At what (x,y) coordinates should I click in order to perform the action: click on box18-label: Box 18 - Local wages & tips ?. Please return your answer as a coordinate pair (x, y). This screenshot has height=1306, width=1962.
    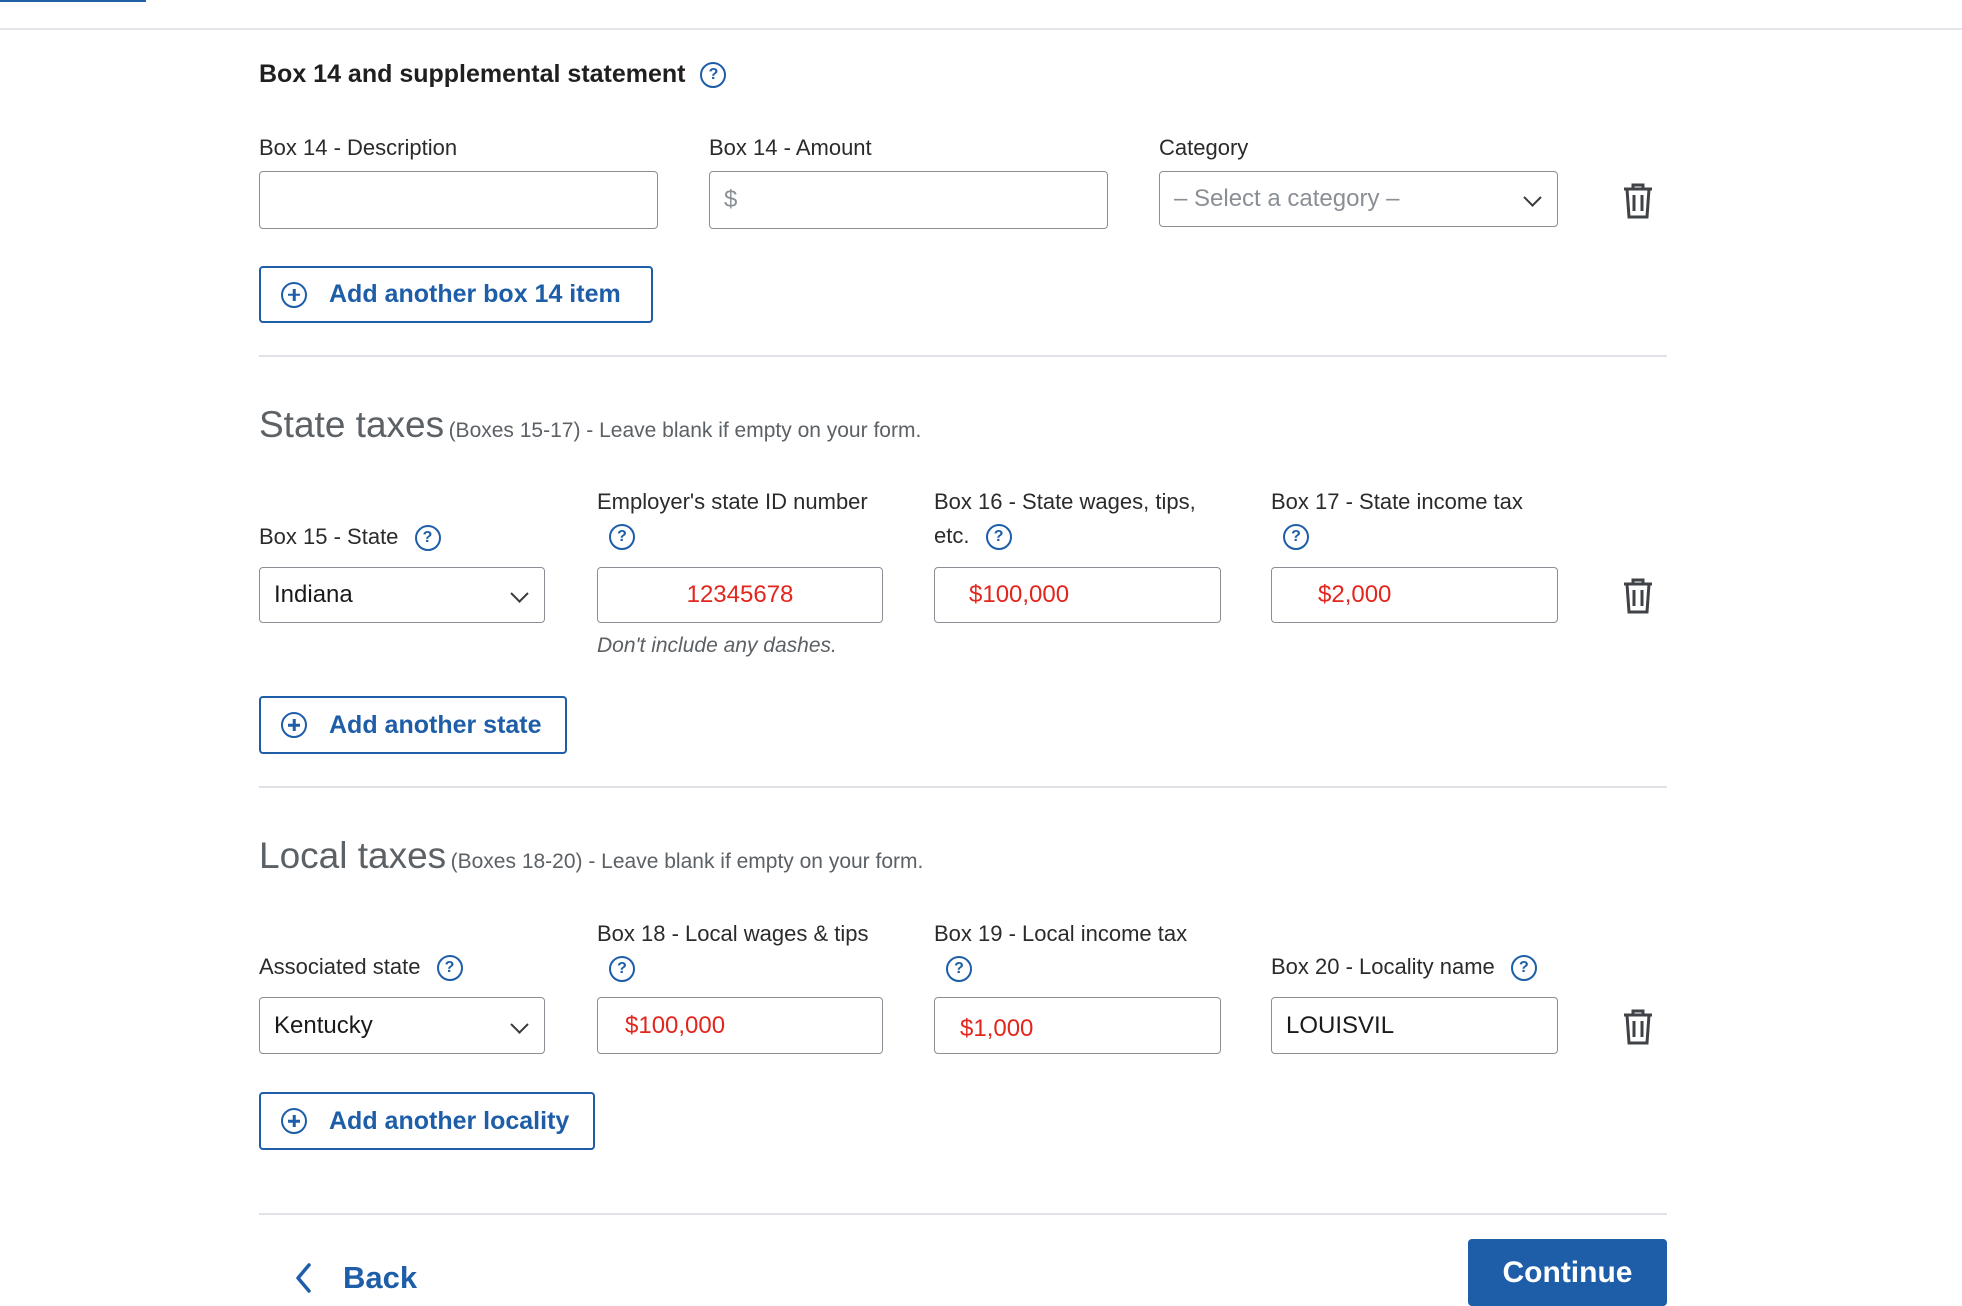
    Looking at the image, I should click on (732, 951).